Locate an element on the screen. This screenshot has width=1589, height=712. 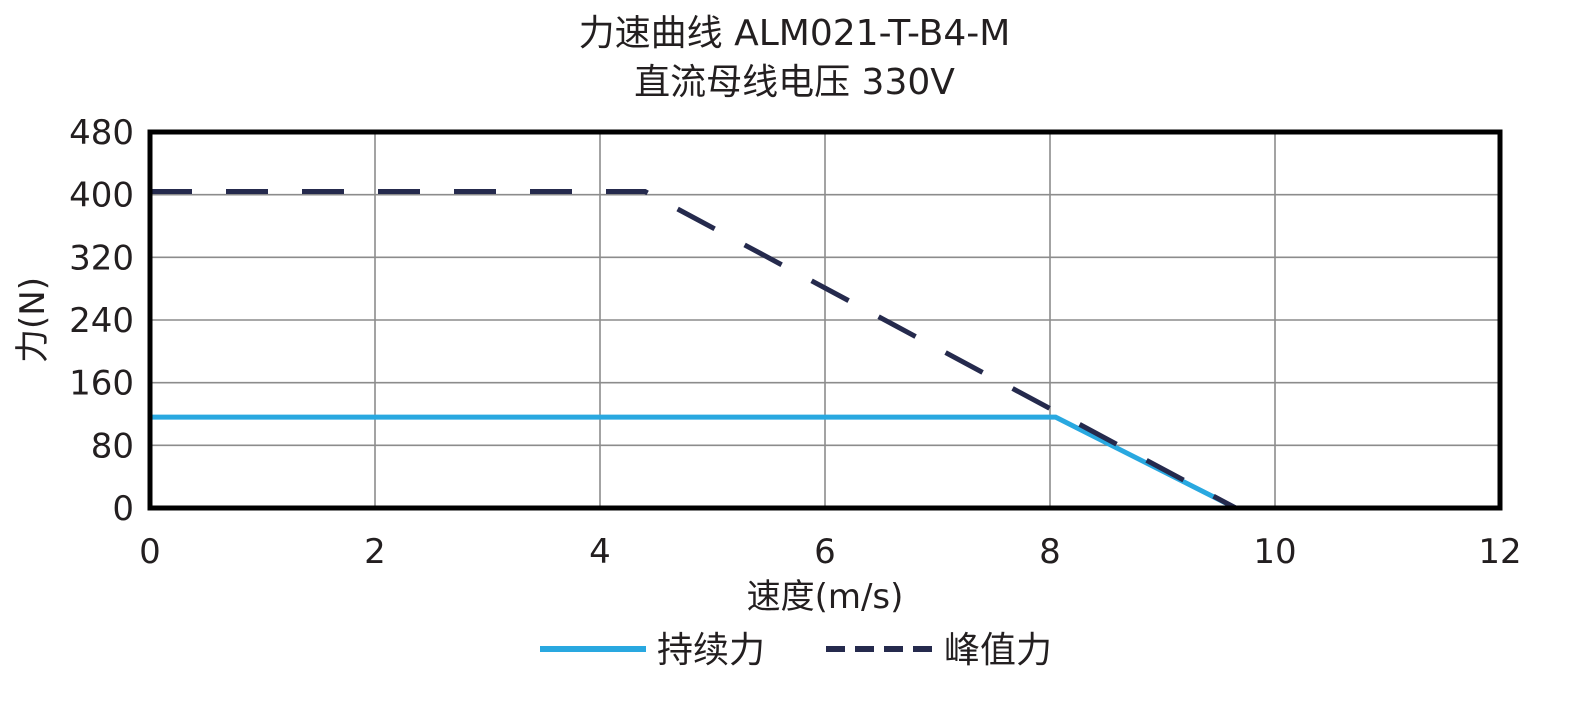
chart-subtitle: 直流母线电压 330V is located at coordinates (794, 82).